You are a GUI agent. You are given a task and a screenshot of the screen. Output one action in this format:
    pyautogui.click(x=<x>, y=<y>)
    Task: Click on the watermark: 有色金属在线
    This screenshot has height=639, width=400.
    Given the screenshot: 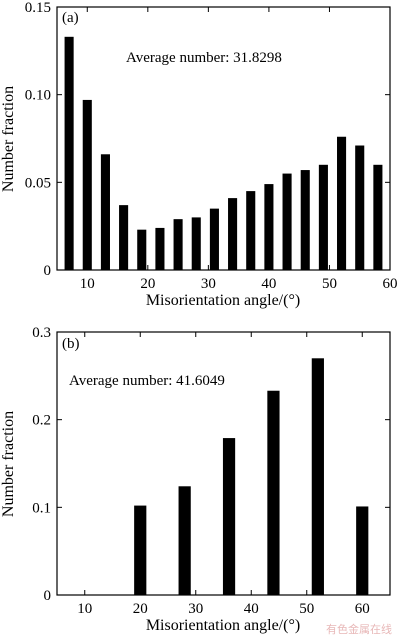 What is the action you would take?
    pyautogui.click(x=359, y=629)
    